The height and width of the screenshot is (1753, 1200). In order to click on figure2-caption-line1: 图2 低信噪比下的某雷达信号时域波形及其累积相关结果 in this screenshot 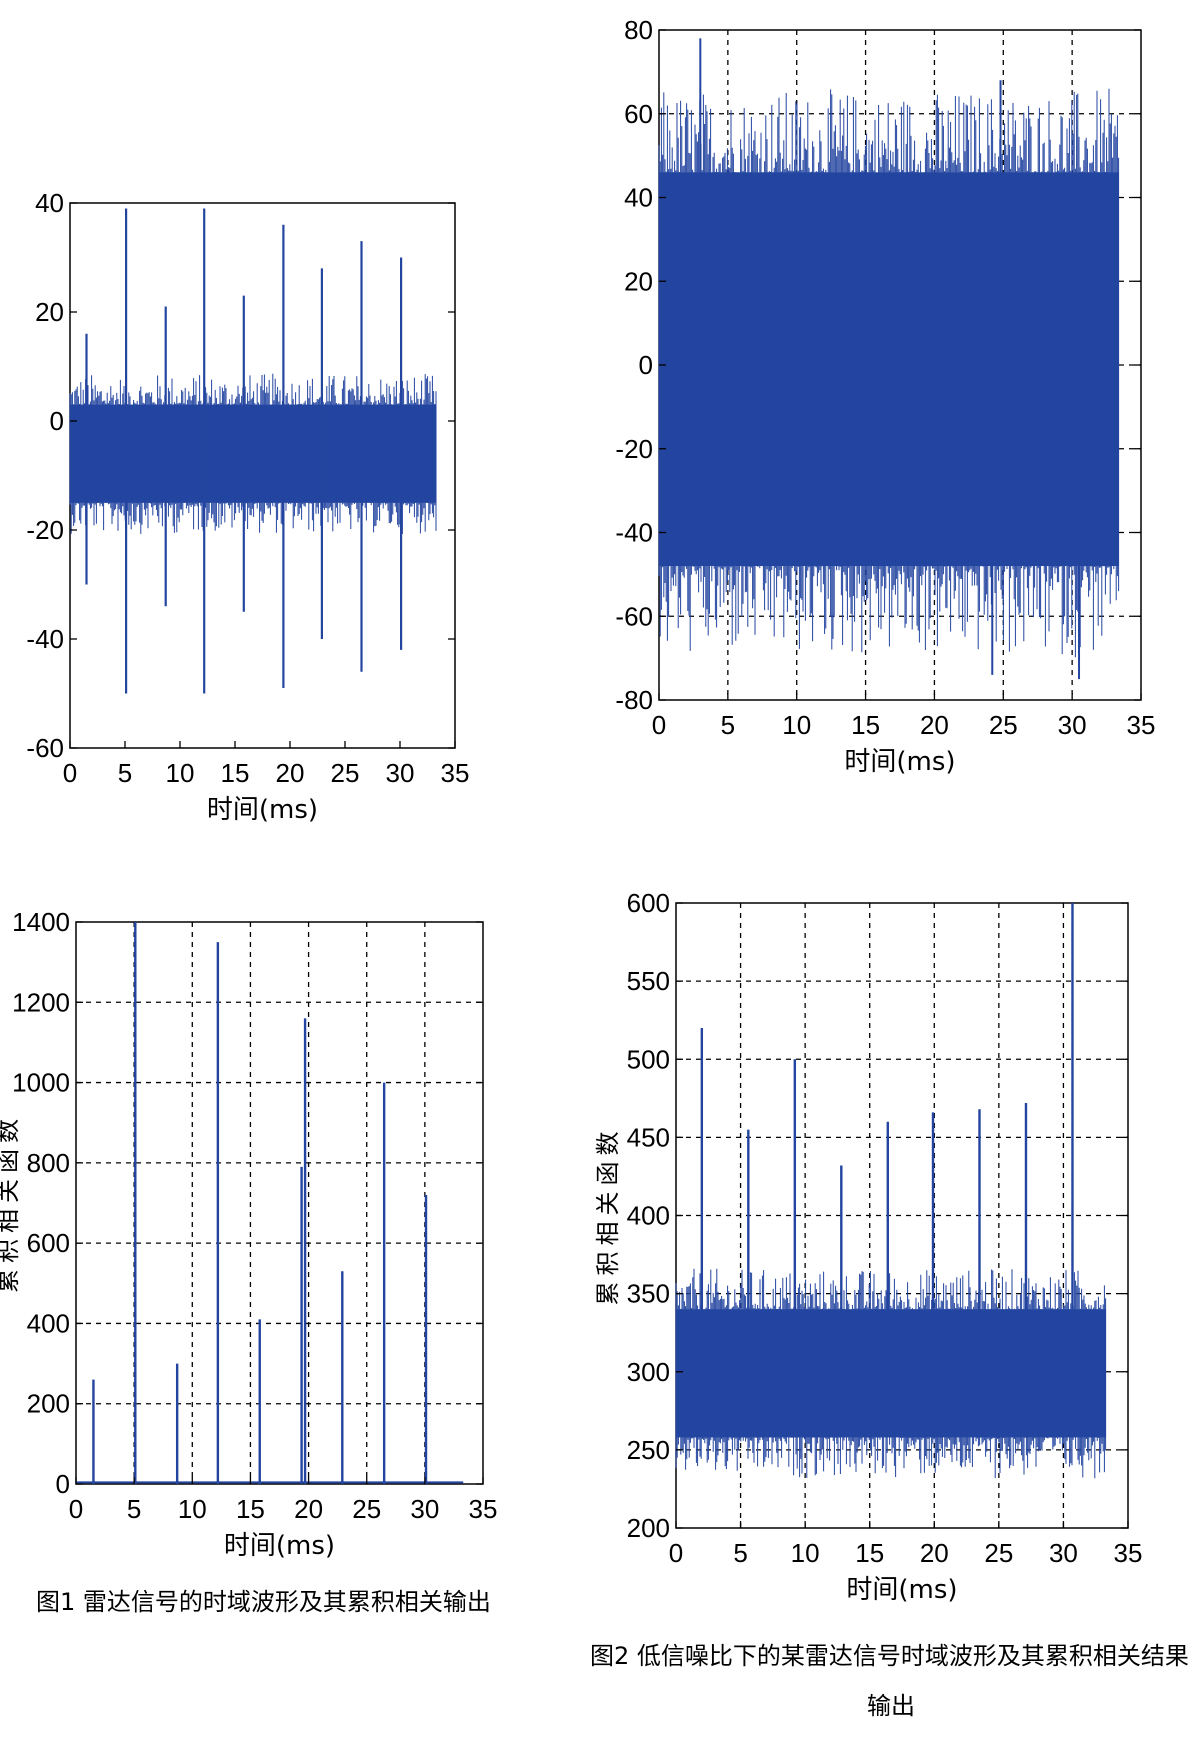, I will do `click(889, 1656)`.